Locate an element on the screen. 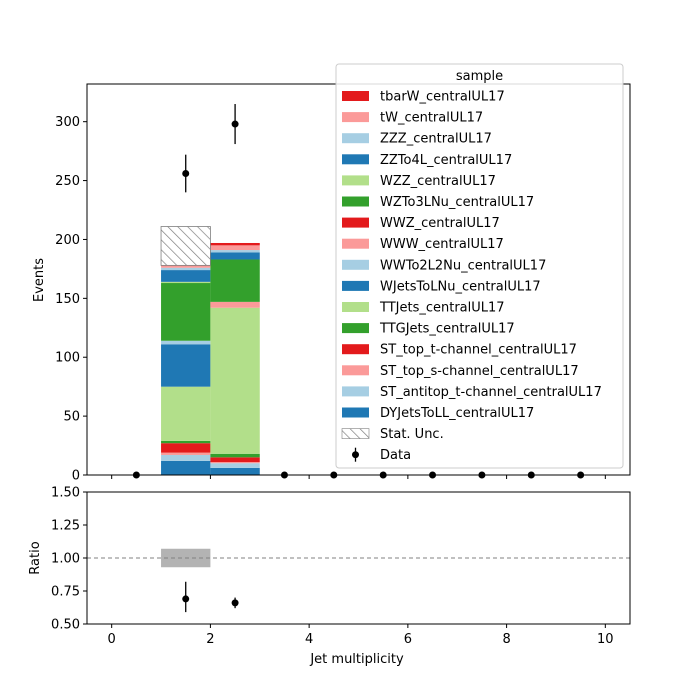 The height and width of the screenshot is (700, 700). ratio-xtick-label-1: 2 is located at coordinates (210, 639).